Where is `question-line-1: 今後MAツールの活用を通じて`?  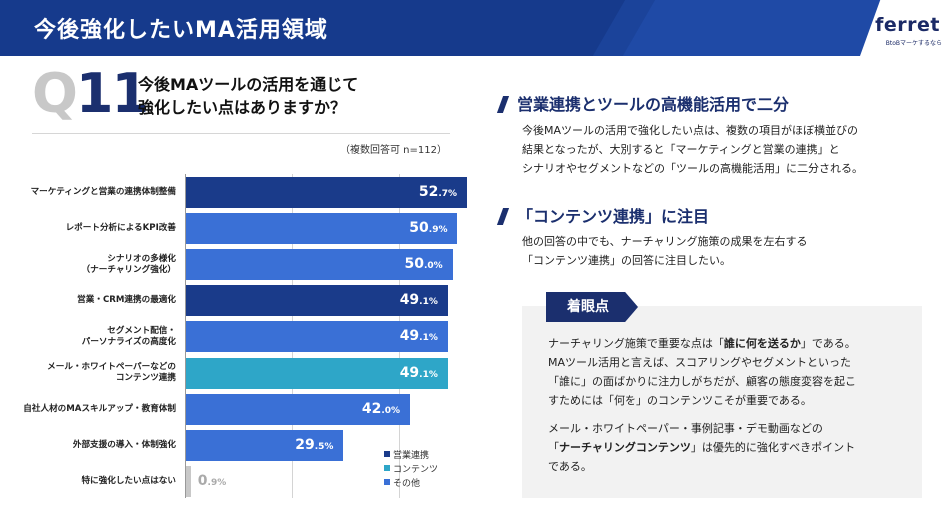 question-line-1: 今後MAツールの活用を通じて is located at coordinates (248, 84).